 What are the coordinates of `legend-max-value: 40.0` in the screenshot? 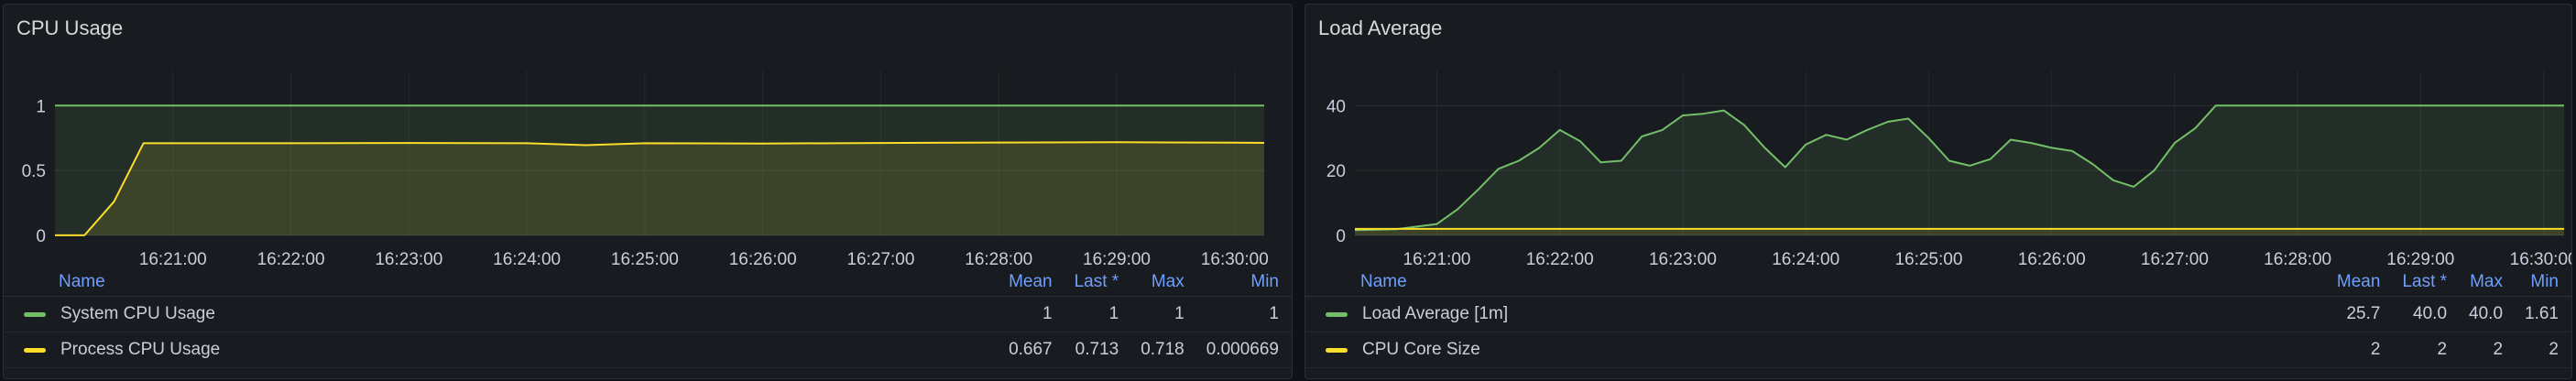 It's located at (2488, 314).